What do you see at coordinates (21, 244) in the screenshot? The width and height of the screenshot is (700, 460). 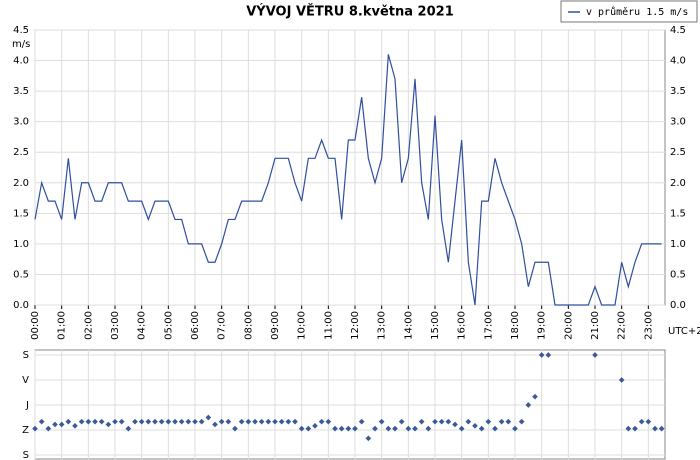 I see `y-tick-label: 1.0` at bounding box center [21, 244].